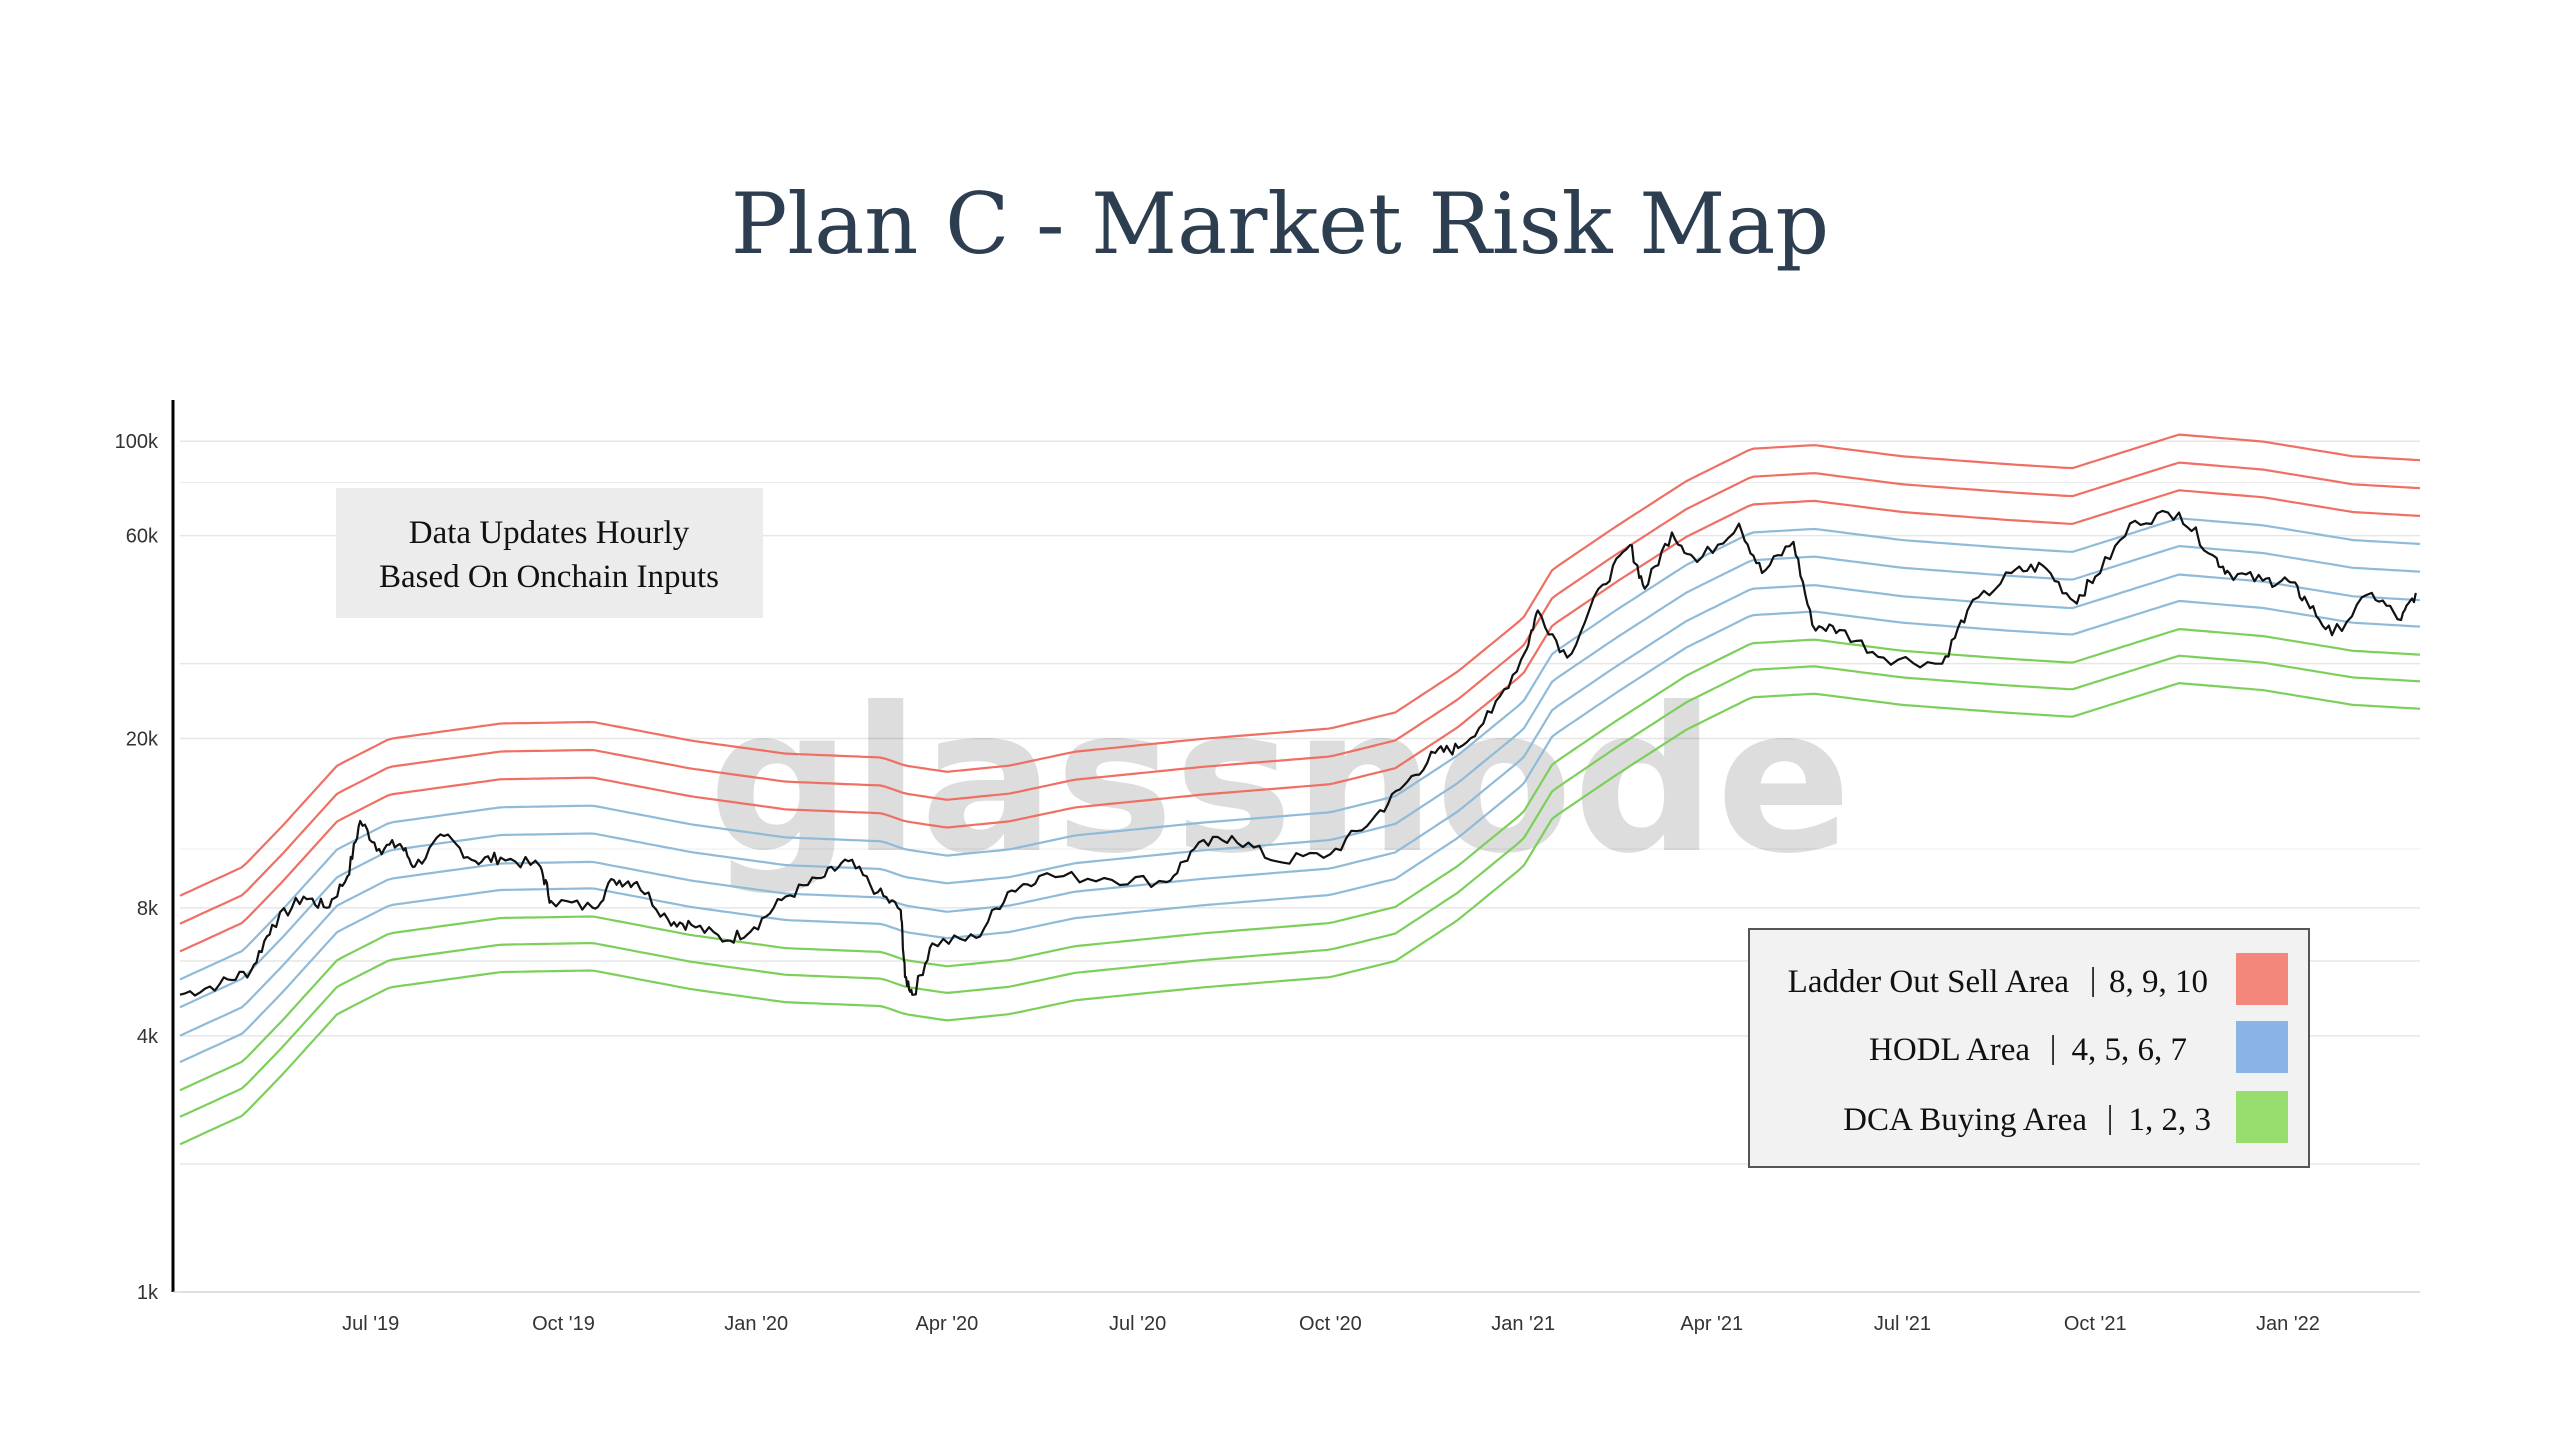 This screenshot has width=2560, height=1440. I want to click on legend-item-dca: 1, 2, 3 | DCA Buying Area, so click(2065, 1117).